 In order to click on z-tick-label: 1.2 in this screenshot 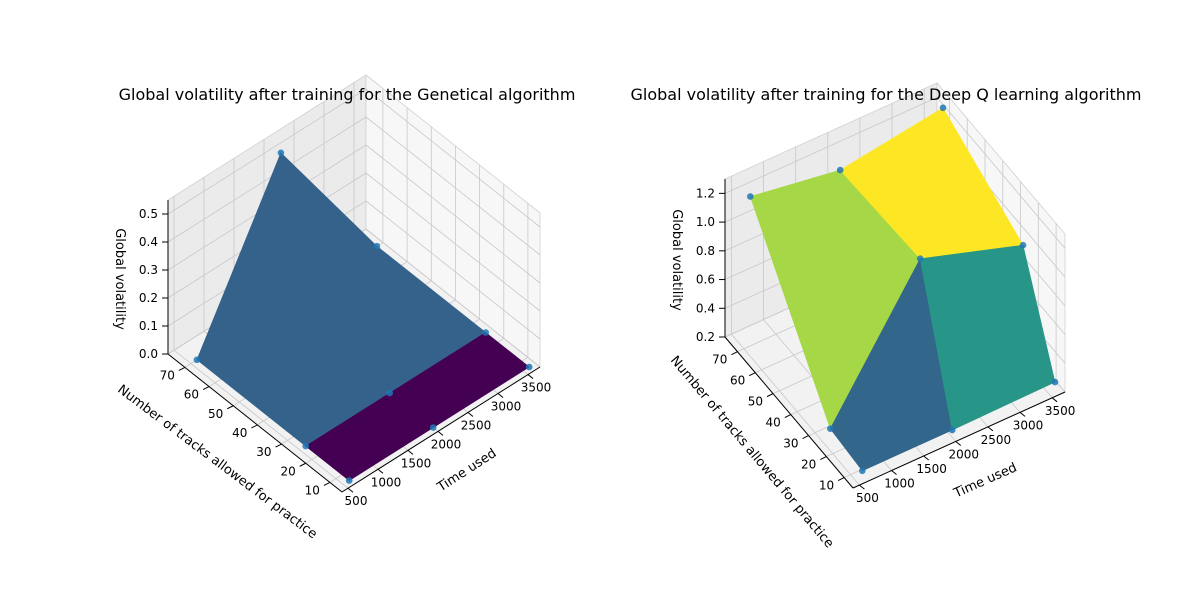, I will do `click(705, 193)`.